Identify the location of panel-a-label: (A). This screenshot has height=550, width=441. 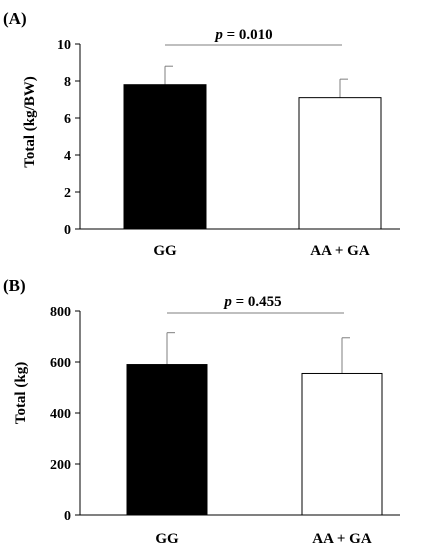
(15, 18).